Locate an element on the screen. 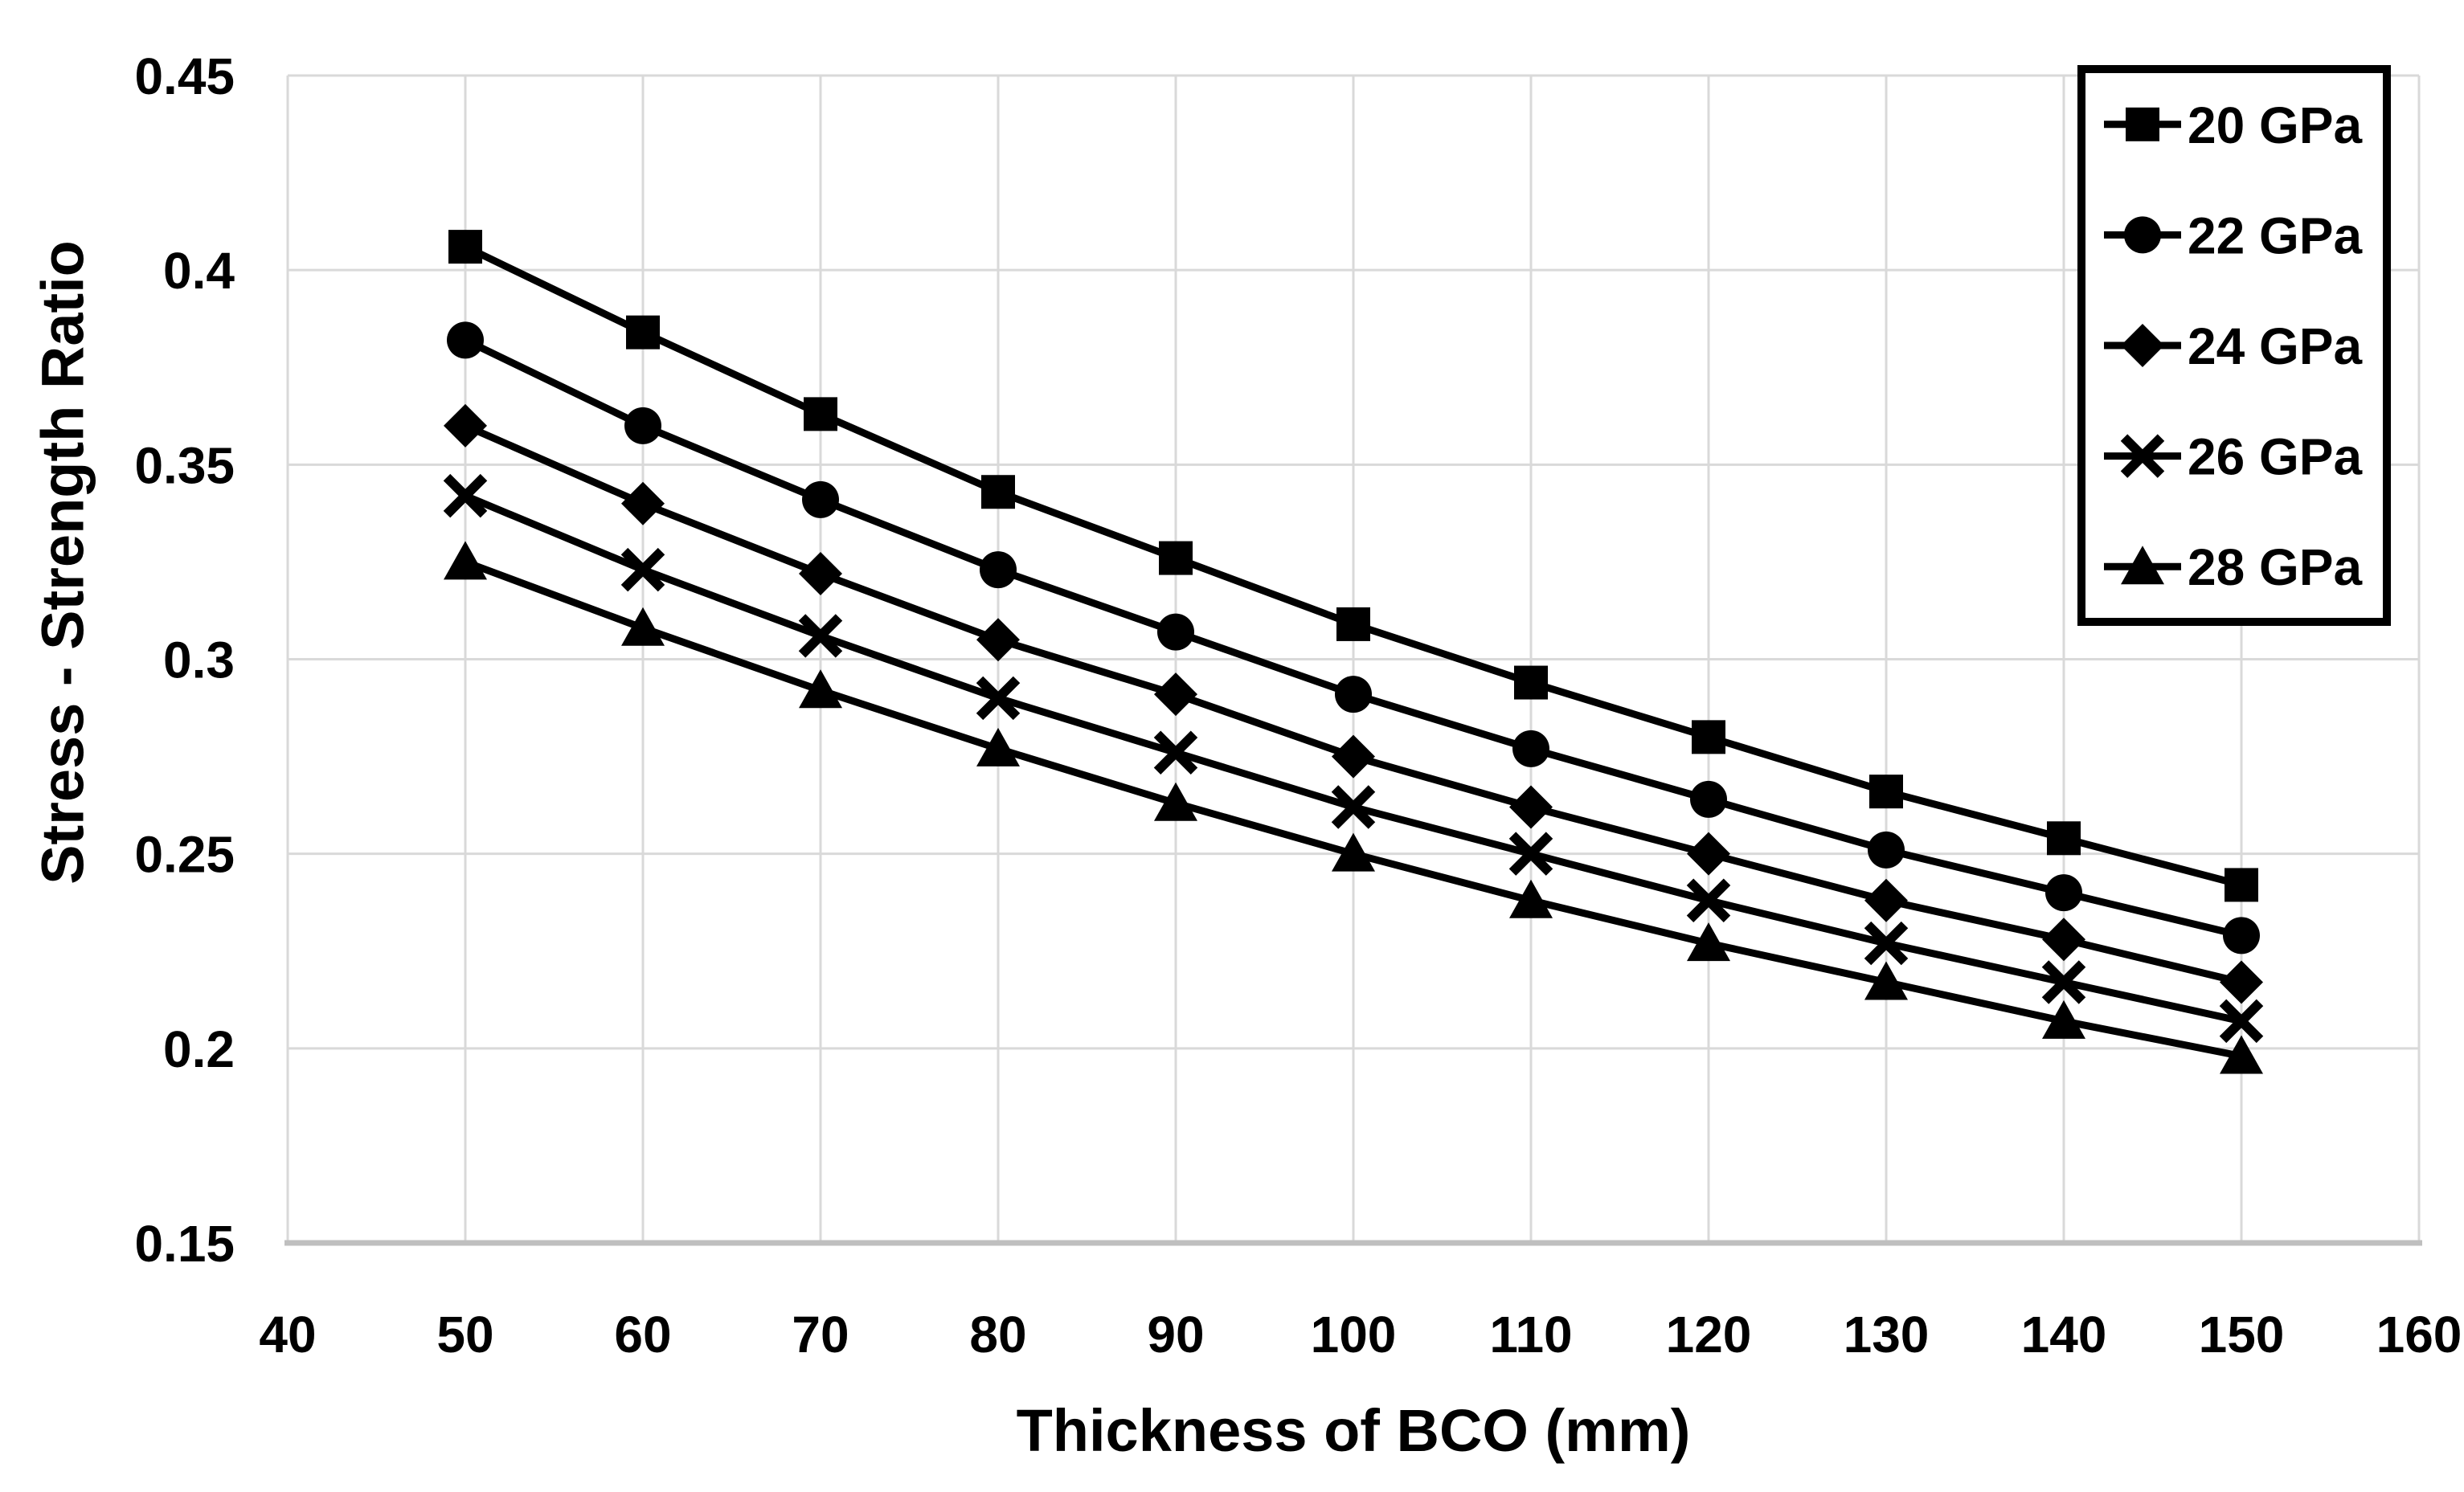 The height and width of the screenshot is (1492, 2464). y-tick-label: 0.25 is located at coordinates (184, 855).